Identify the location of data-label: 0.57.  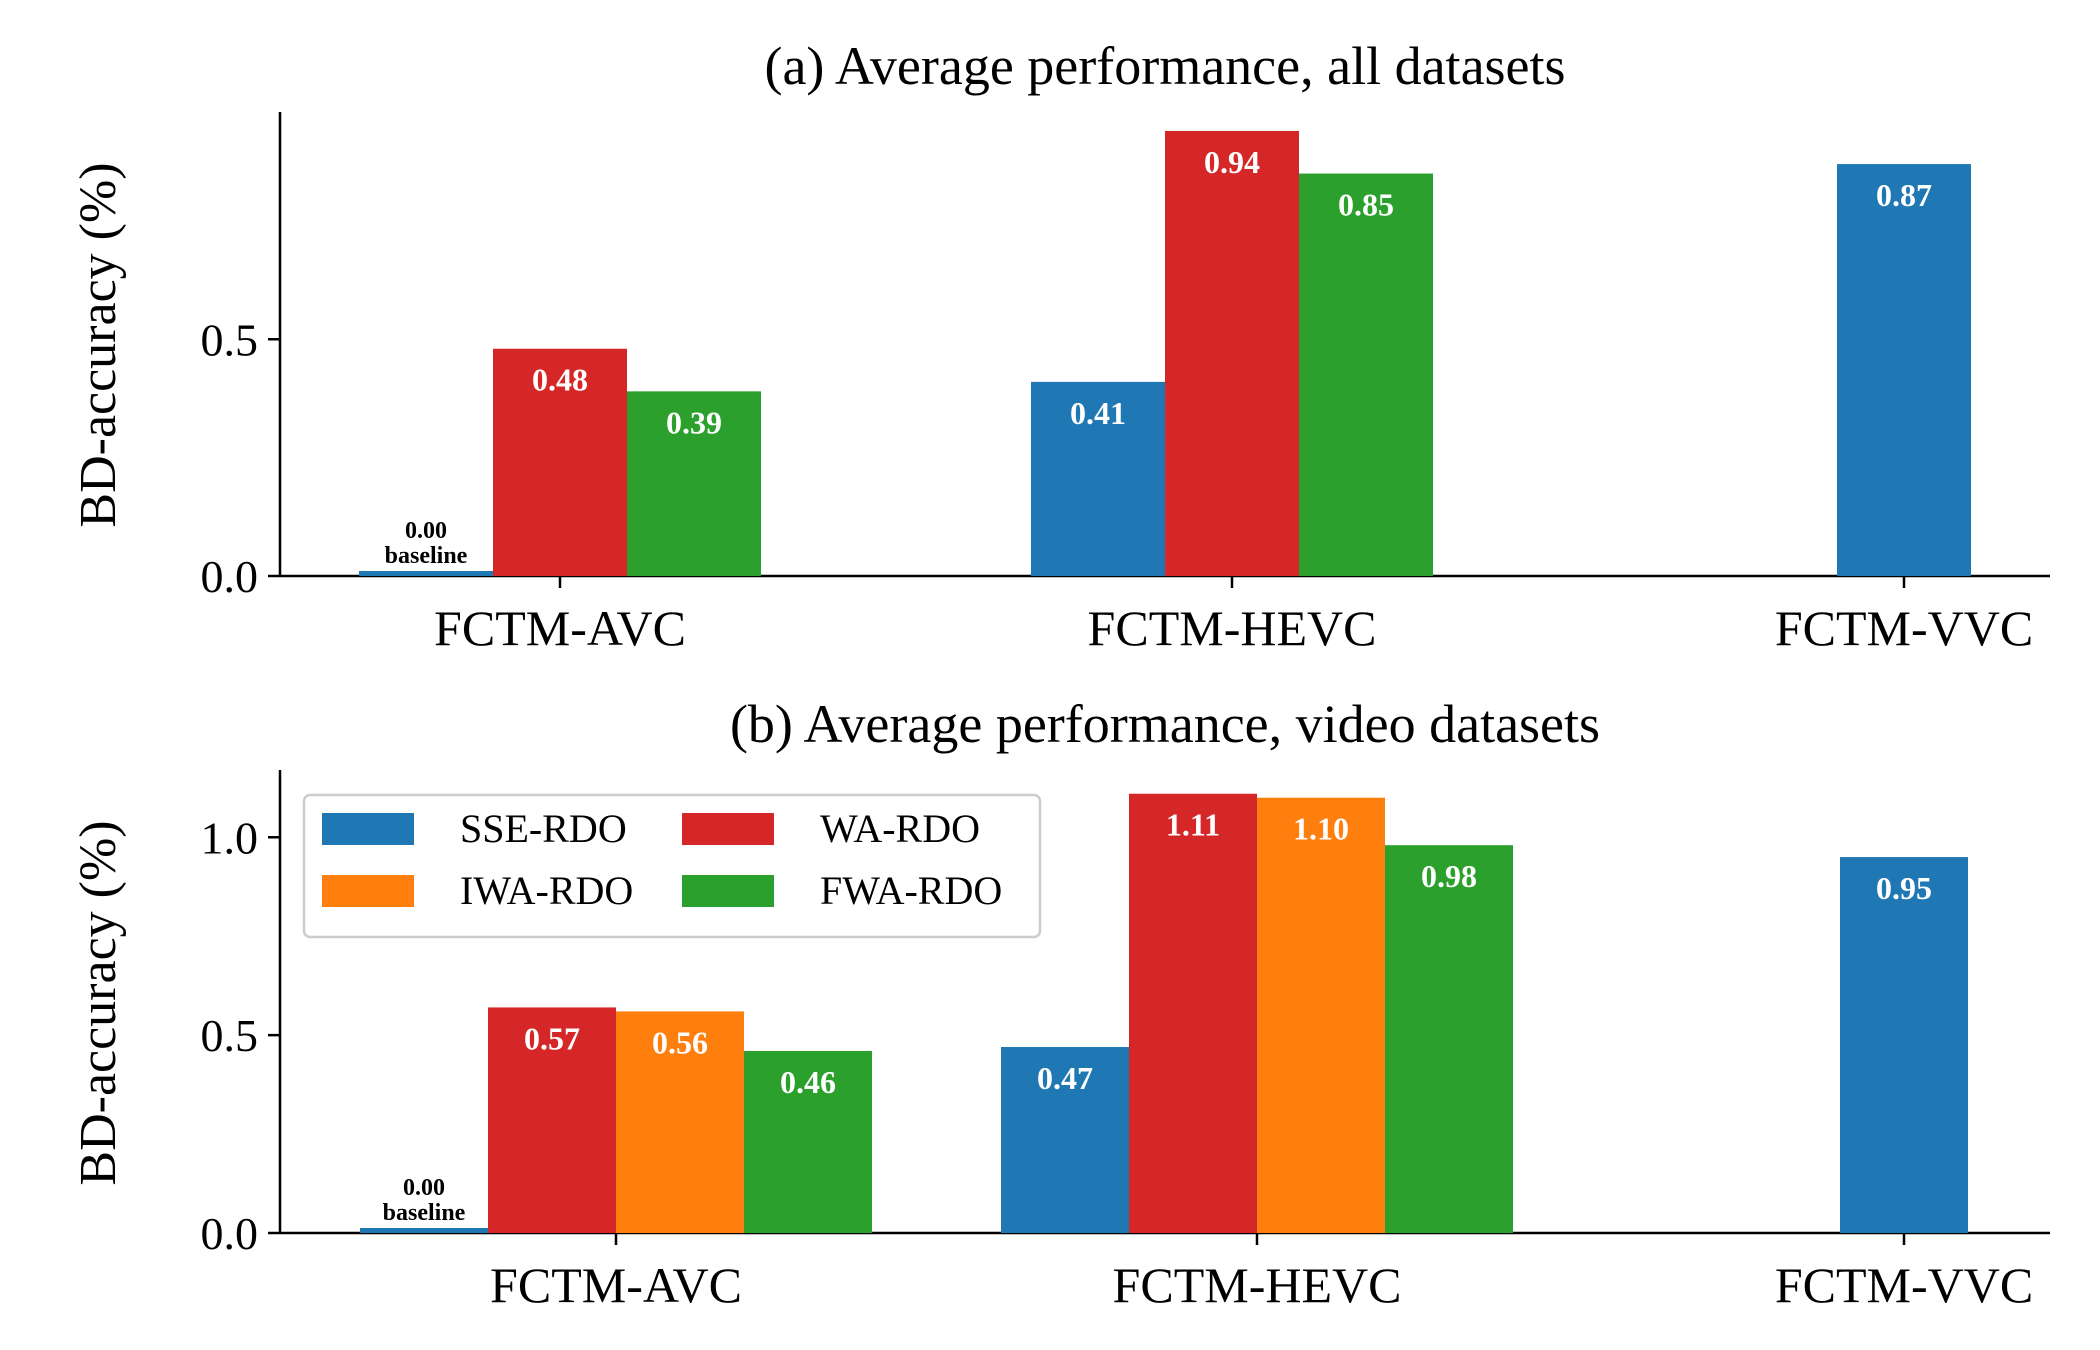
(552, 1038).